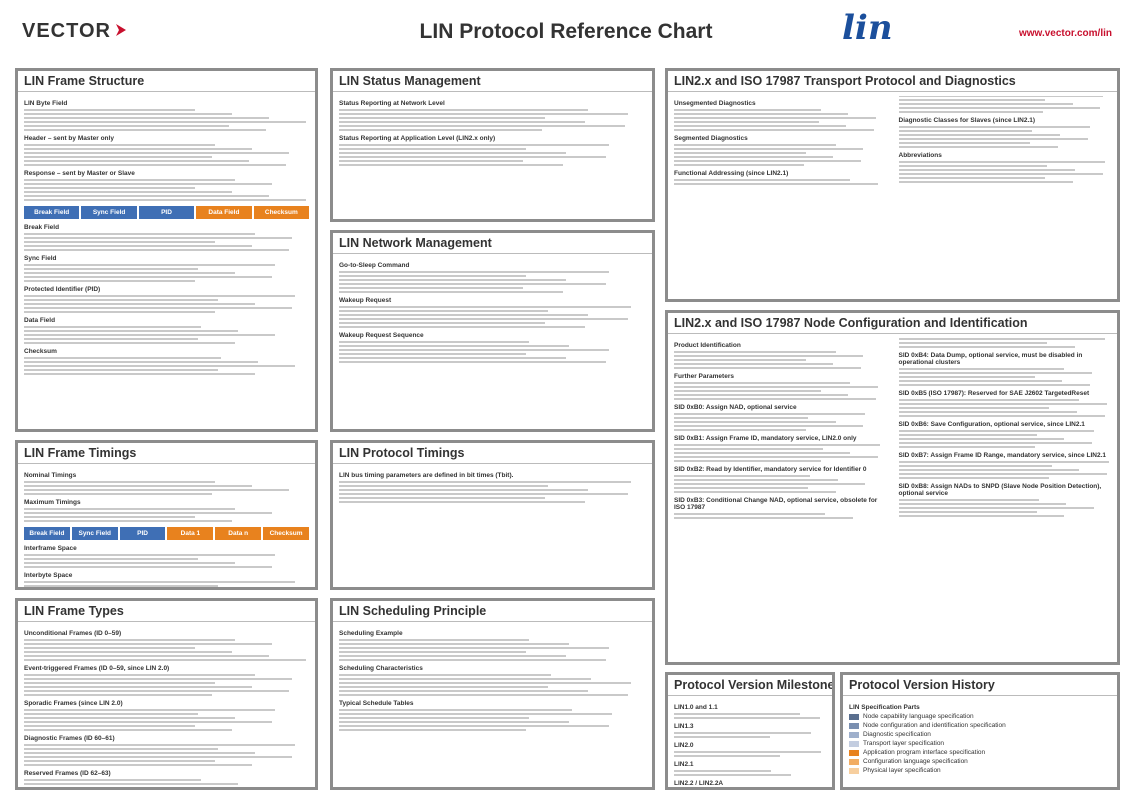  What do you see at coordinates (238, 533) in the screenshot?
I see `frame-field: Data n` at bounding box center [238, 533].